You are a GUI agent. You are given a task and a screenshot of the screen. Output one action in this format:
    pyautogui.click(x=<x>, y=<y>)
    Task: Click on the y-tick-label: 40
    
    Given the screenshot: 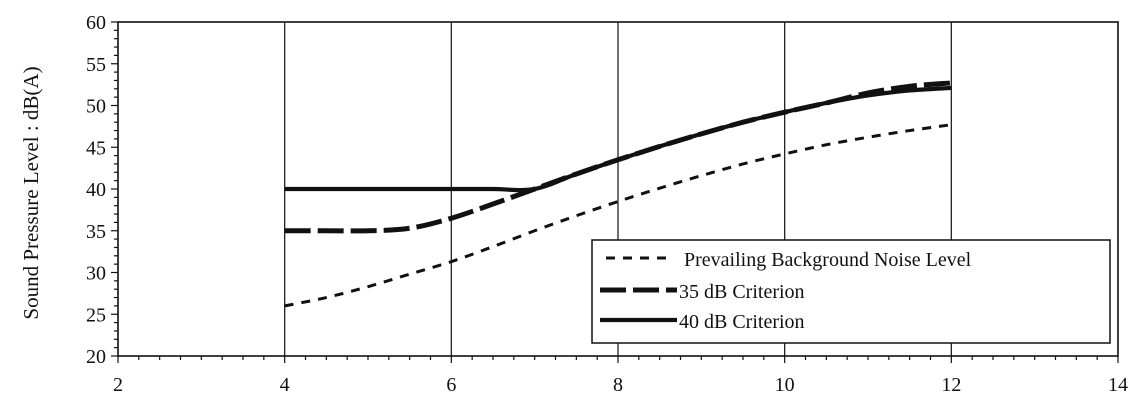 What is the action you would take?
    pyautogui.click(x=96, y=190)
    